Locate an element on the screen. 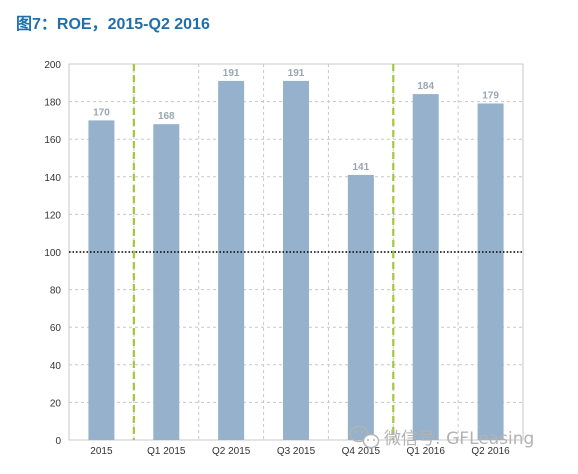 The width and height of the screenshot is (578, 474). y-tick-label: 80 is located at coordinates (56, 291).